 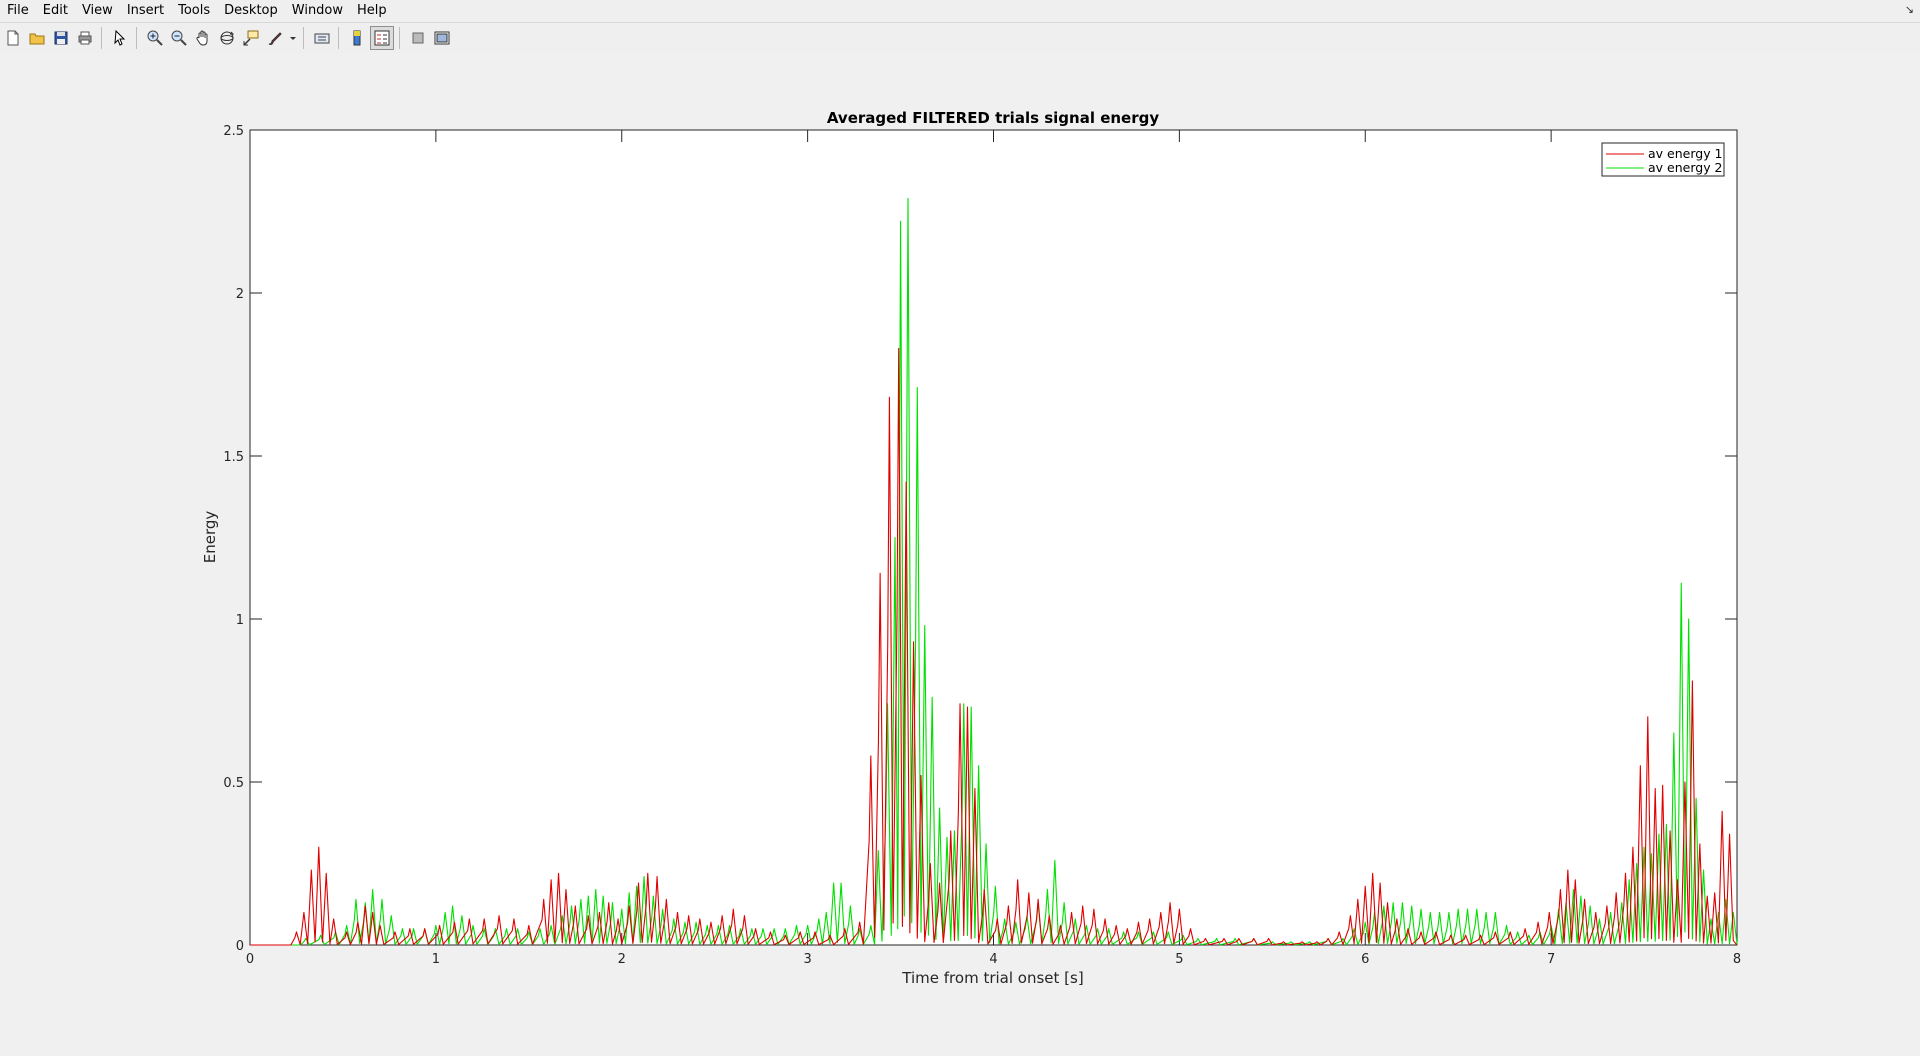 What do you see at coordinates (372, 10) in the screenshot?
I see `menu-help: Help` at bounding box center [372, 10].